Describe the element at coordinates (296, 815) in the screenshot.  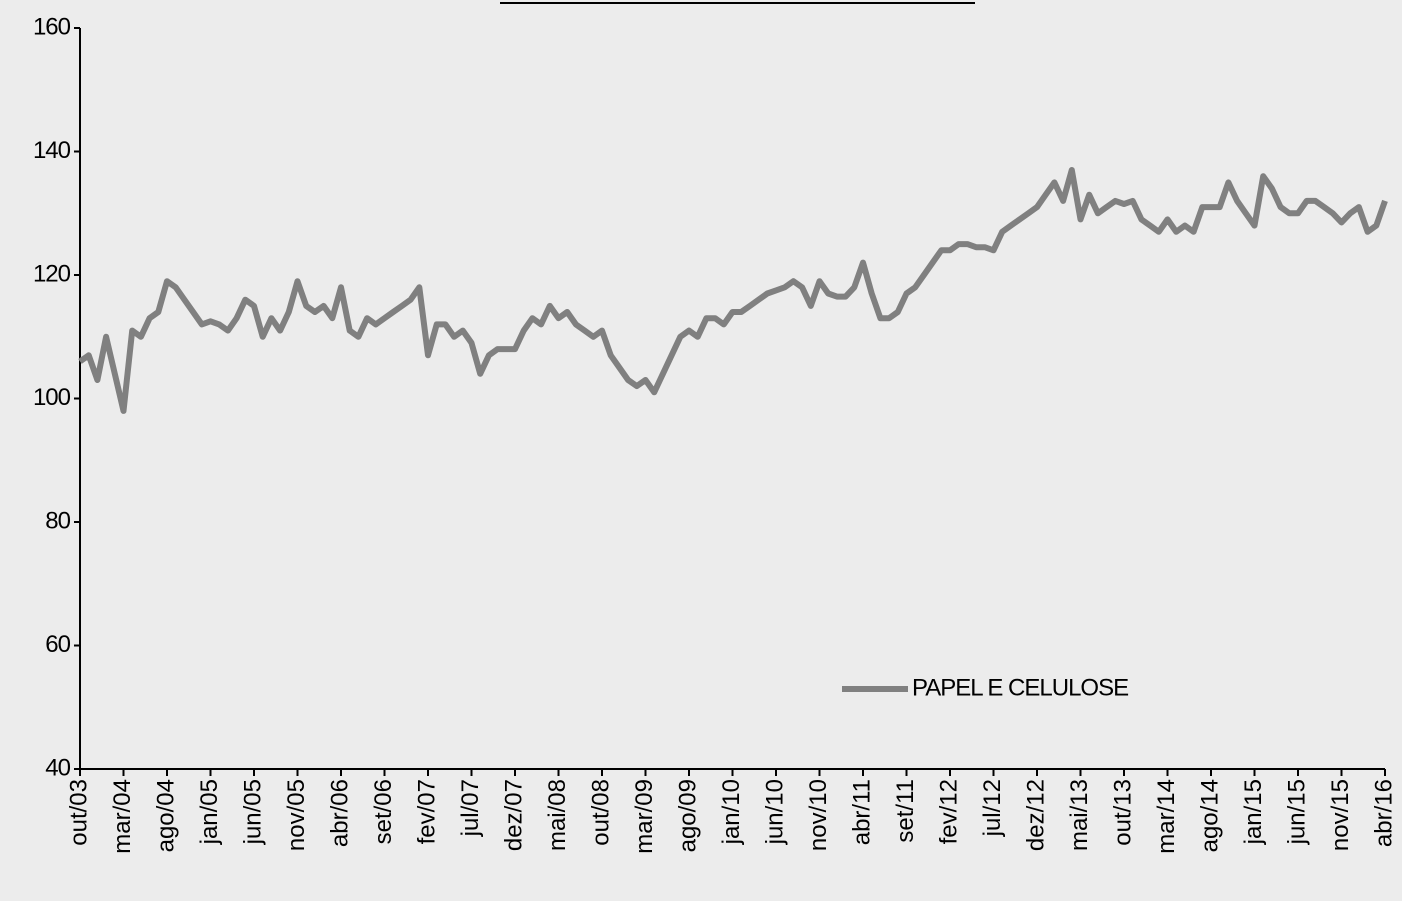
I see `x-tick-label: nov/05` at that location.